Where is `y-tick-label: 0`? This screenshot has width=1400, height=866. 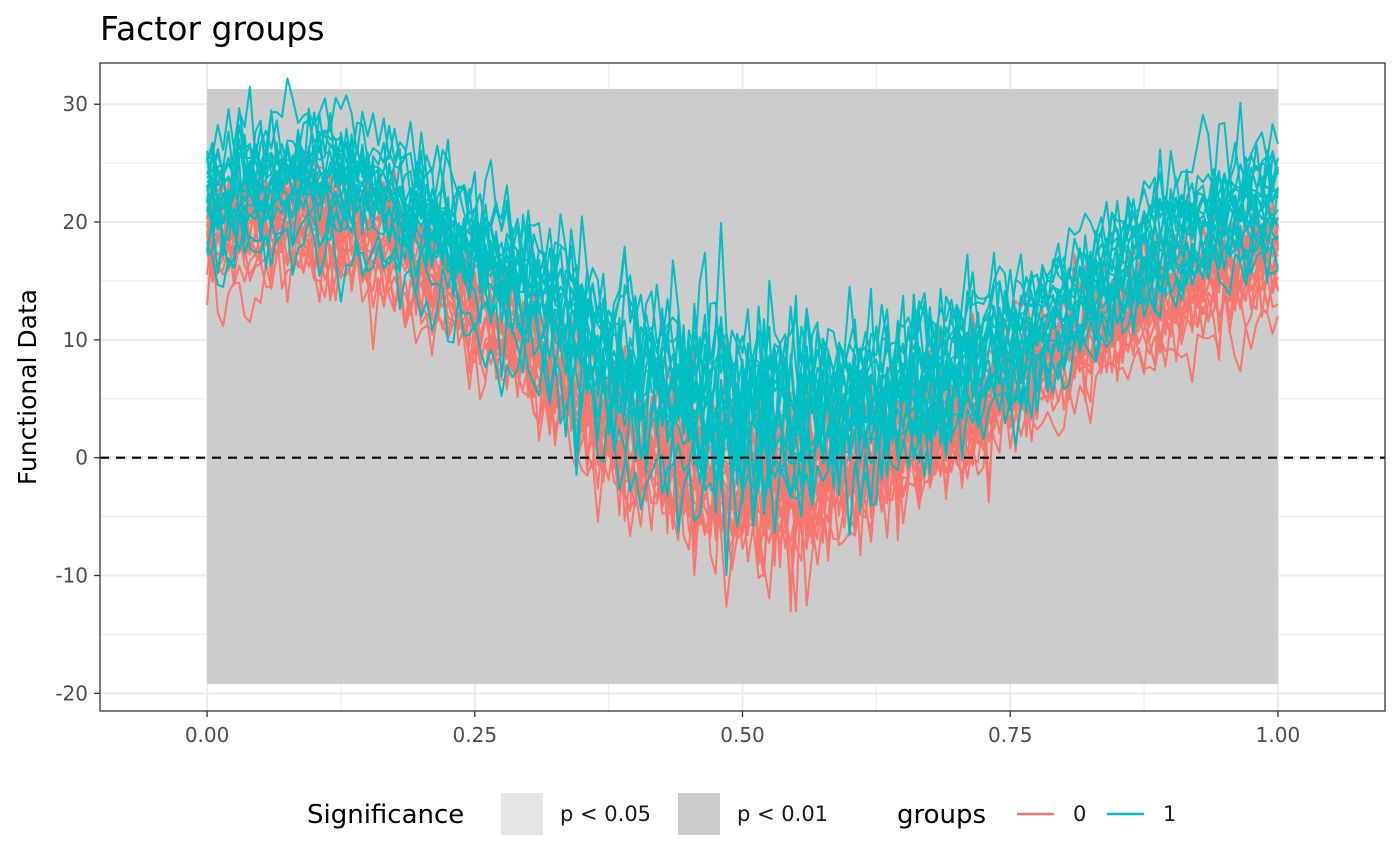
y-tick-label: 0 is located at coordinates (81, 458).